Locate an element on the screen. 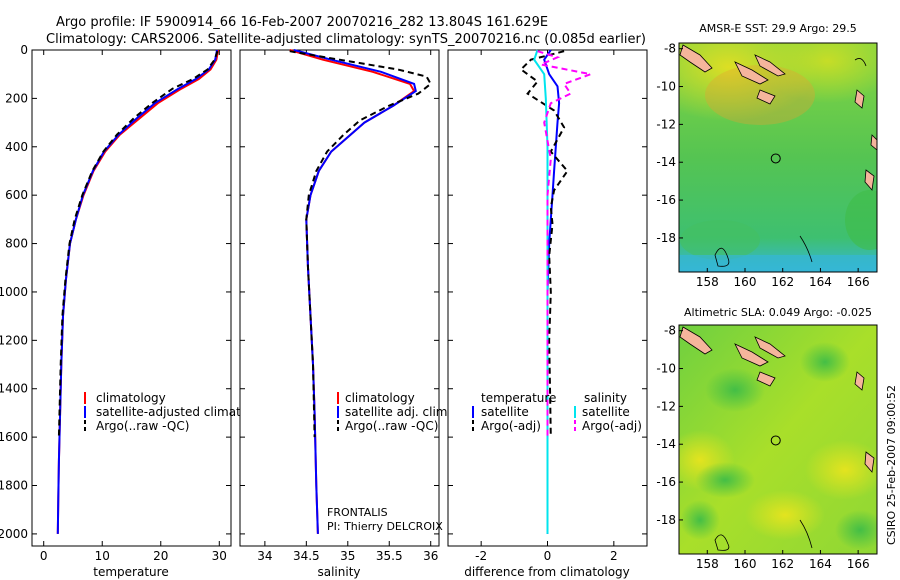 Image resolution: width=900 pixels, height=580 pixels. salinity-lines is located at coordinates (360, 291).